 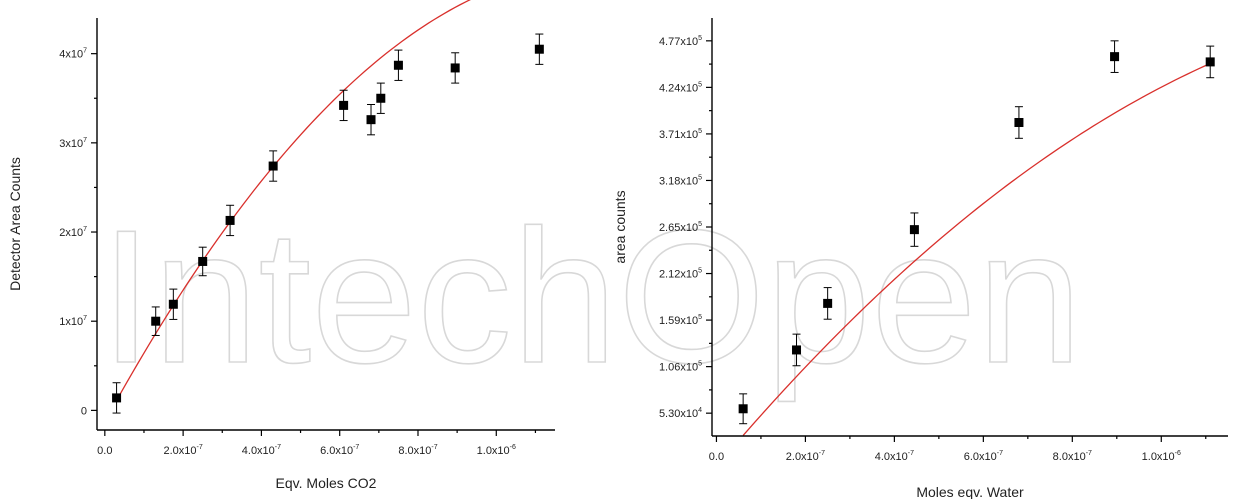 What do you see at coordinates (73, 54) in the screenshot?
I see `y-tick-label: 4x10⁷` at bounding box center [73, 54].